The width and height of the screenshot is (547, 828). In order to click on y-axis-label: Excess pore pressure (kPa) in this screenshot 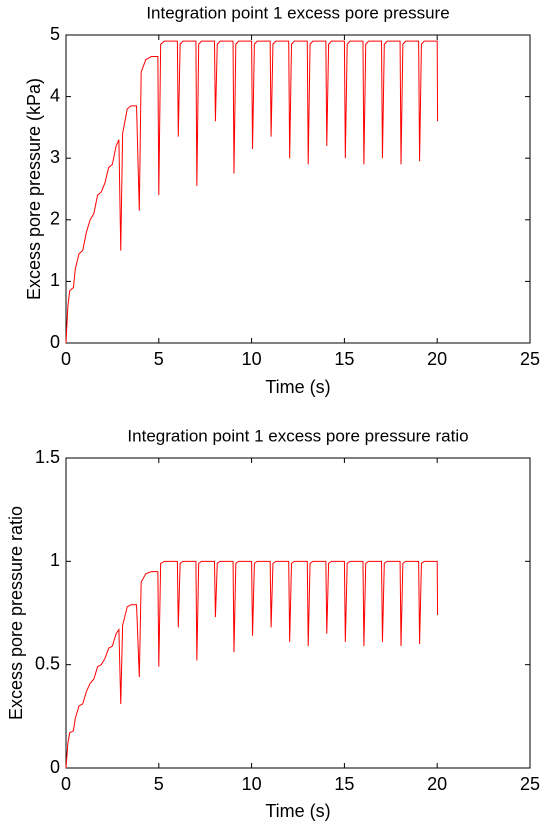, I will do `click(34, 189)`.